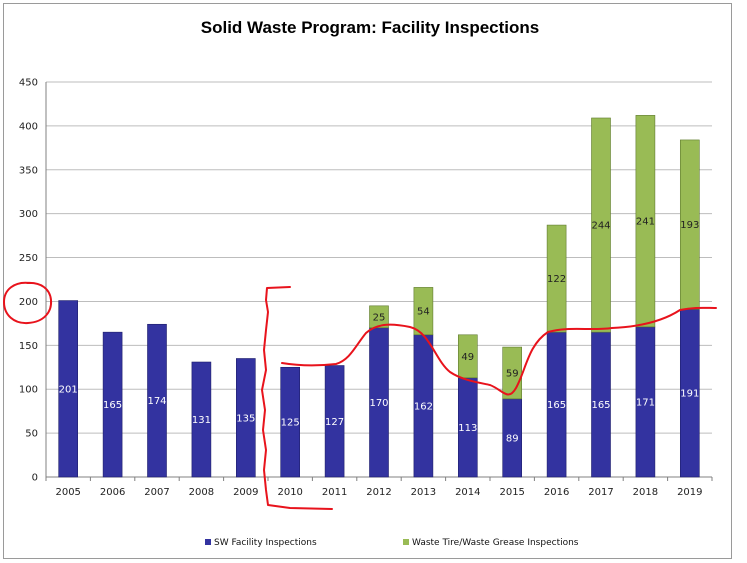  What do you see at coordinates (645, 492) in the screenshot?
I see `x-tick-label: 2018` at bounding box center [645, 492].